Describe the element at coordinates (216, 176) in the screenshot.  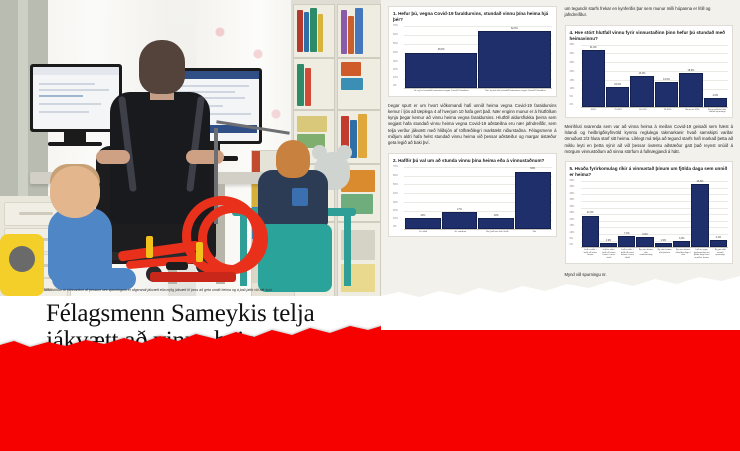
I see `desk-lamp-post` at that location.